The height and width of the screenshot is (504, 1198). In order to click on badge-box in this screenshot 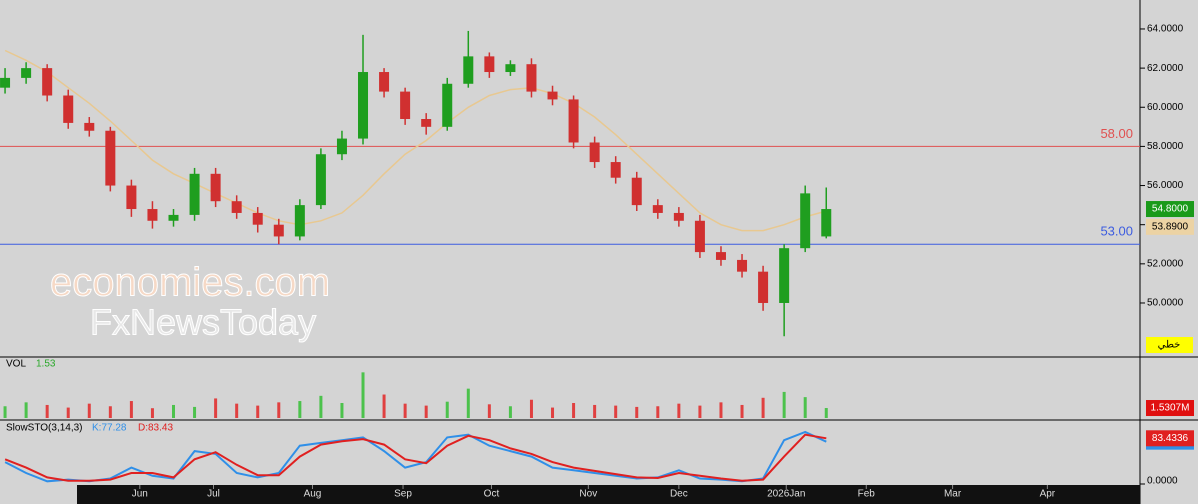, I will do `click(1169, 345)`.